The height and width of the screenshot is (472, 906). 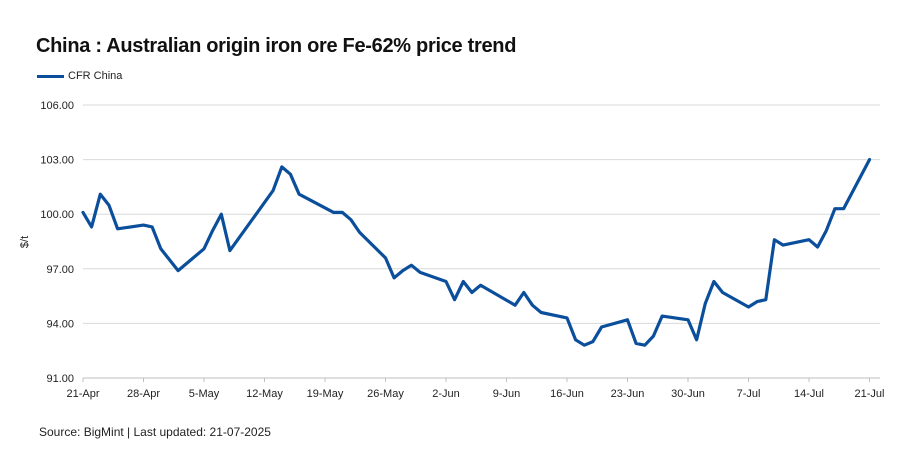 What do you see at coordinates (264, 394) in the screenshot?
I see `x-tick-label: 12-May` at bounding box center [264, 394].